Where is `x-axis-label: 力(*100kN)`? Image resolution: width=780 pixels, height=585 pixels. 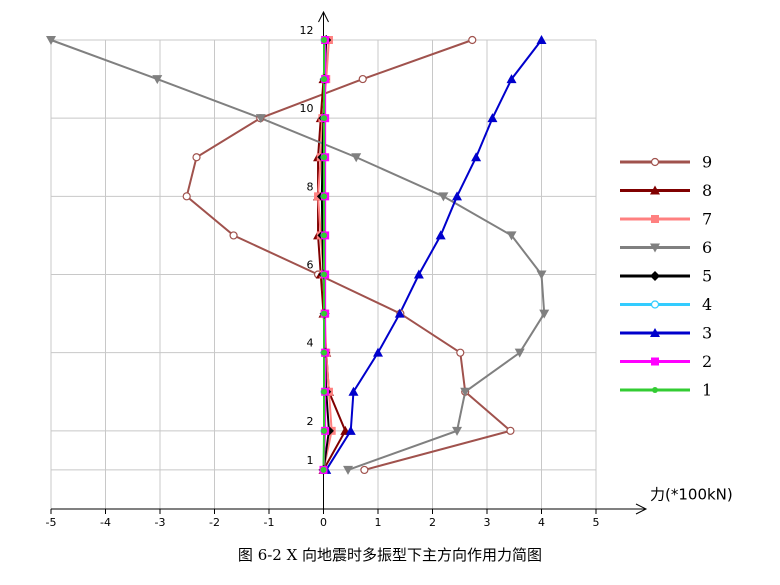
x-axis-label: 力(*100kN) is located at coordinates (691, 495).